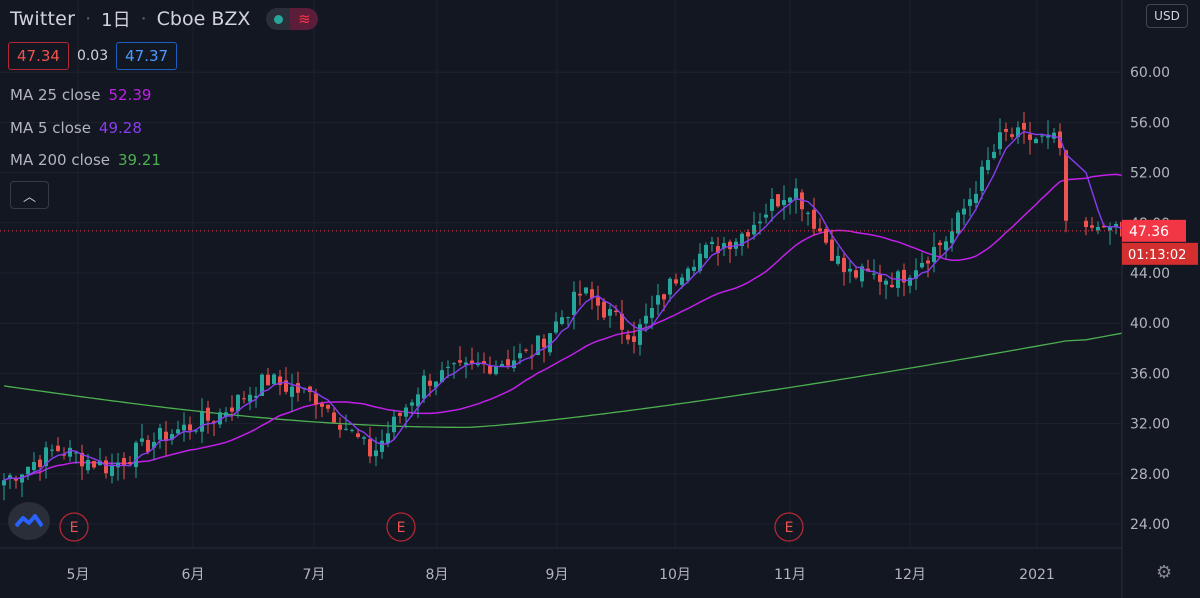 This screenshot has height=598, width=1200. Describe the element at coordinates (29, 195) in the screenshot. I see `collapse-indicators-button: ︿` at that location.